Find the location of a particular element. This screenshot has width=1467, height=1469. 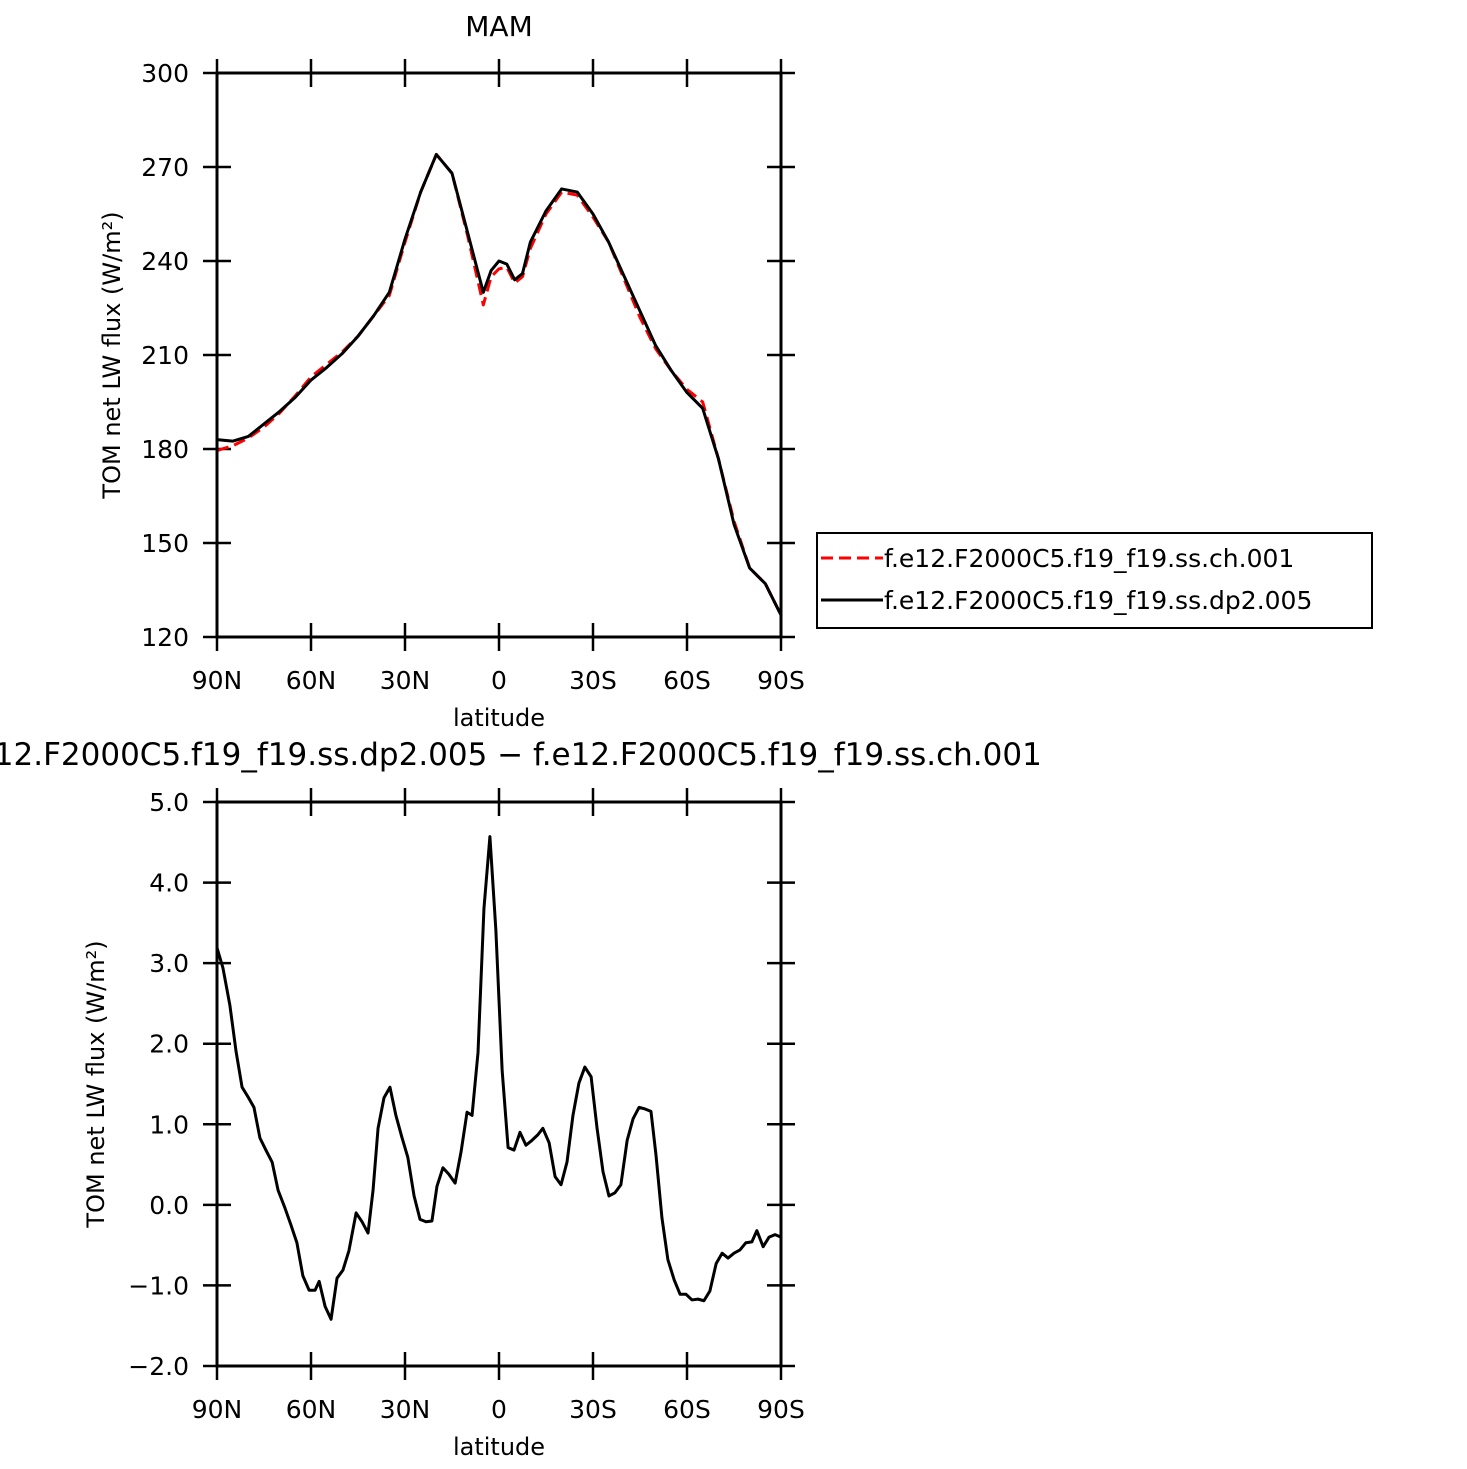

y-tick-label: 150 is located at coordinates (165, 543).